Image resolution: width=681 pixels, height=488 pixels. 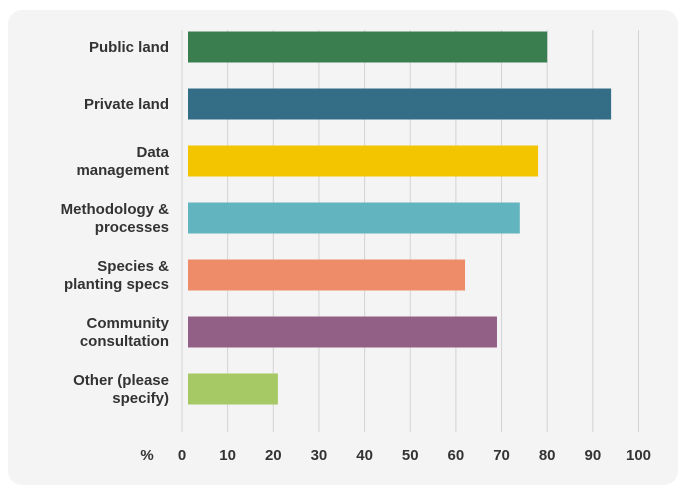 I want to click on category-label: Public land, so click(x=129, y=47).